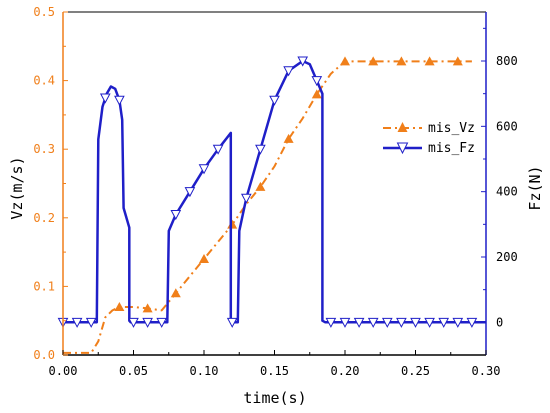 The image size is (550, 413). Describe the element at coordinates (402, 127) in the screenshot. I see `legend-marker-vz` at that location.